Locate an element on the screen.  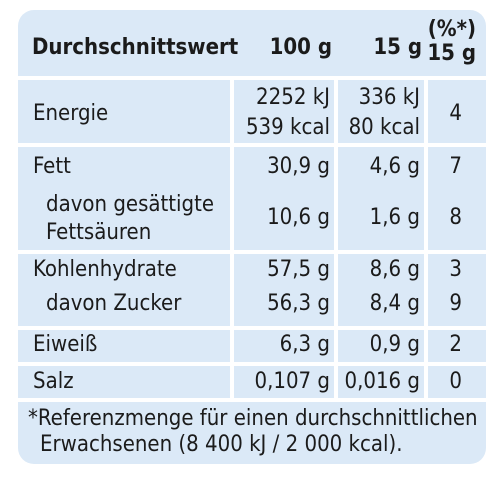
value-15g: 8,4 g is located at coordinates (394, 303).